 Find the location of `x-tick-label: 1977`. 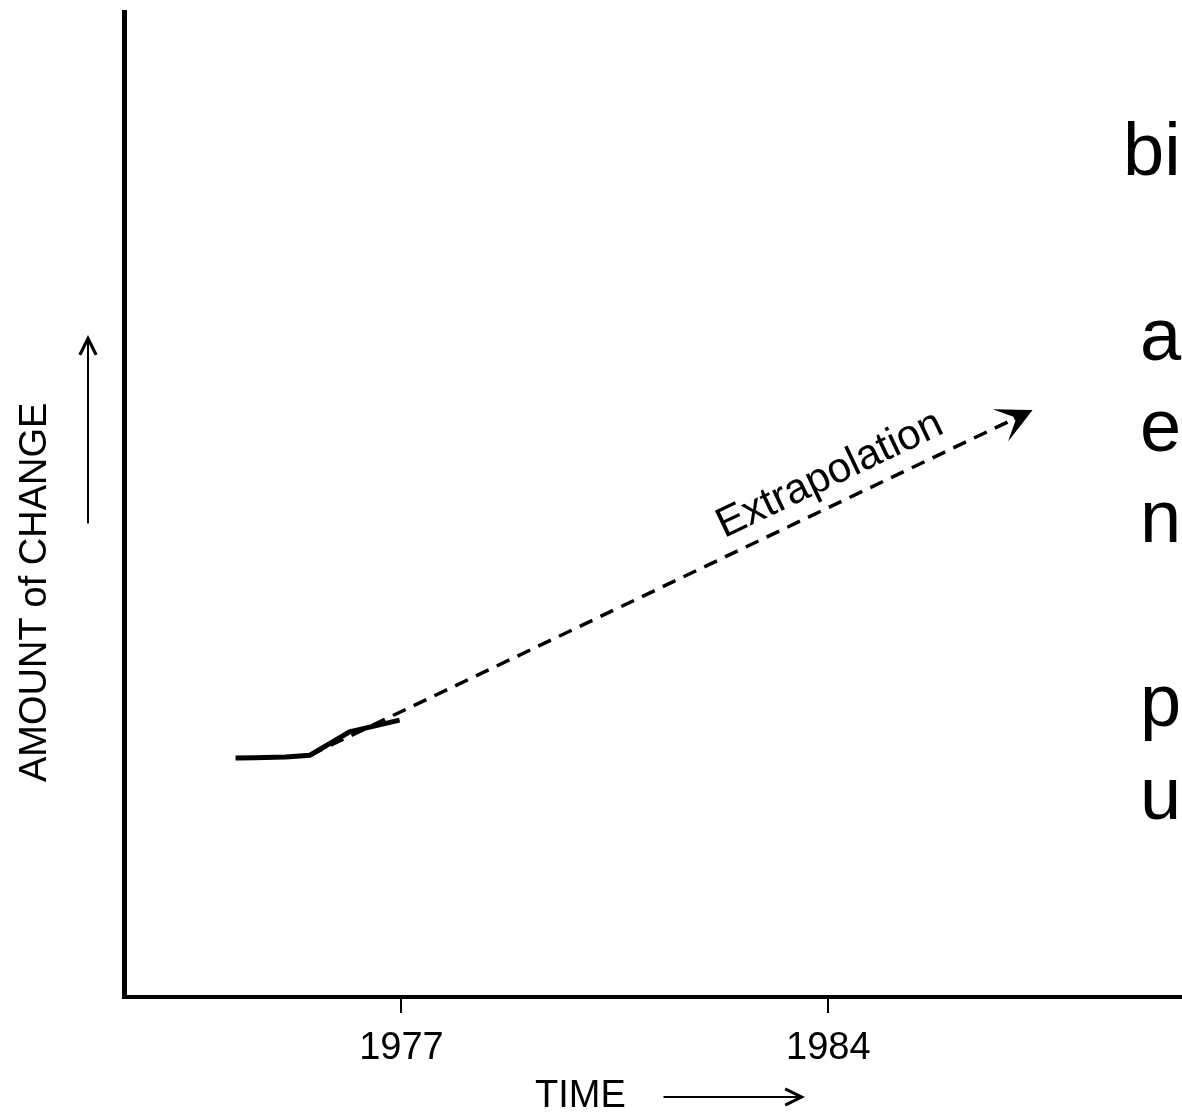

x-tick-label: 1977 is located at coordinates (401, 1045).